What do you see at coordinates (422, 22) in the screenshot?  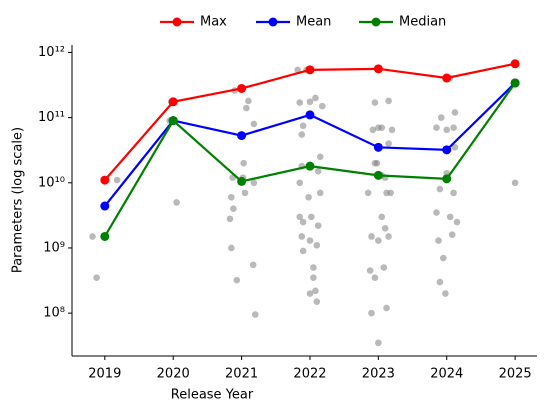 I see `legend-label: Median` at bounding box center [422, 22].